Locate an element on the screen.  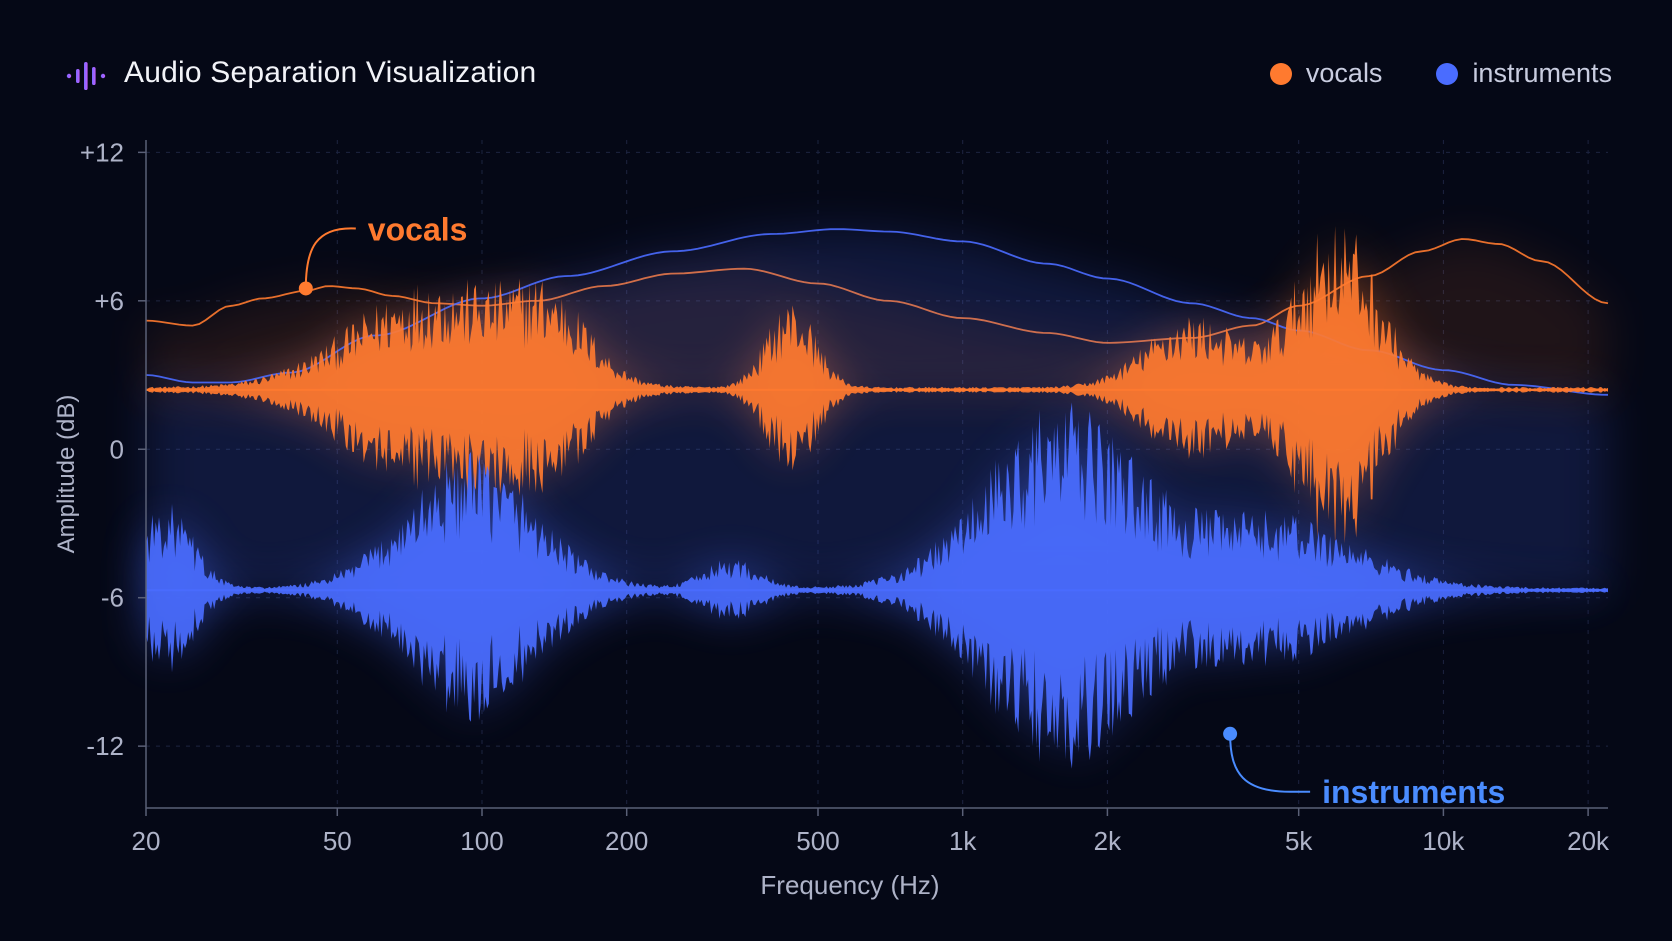
y-tick-label: +12 is located at coordinates (102, 152).